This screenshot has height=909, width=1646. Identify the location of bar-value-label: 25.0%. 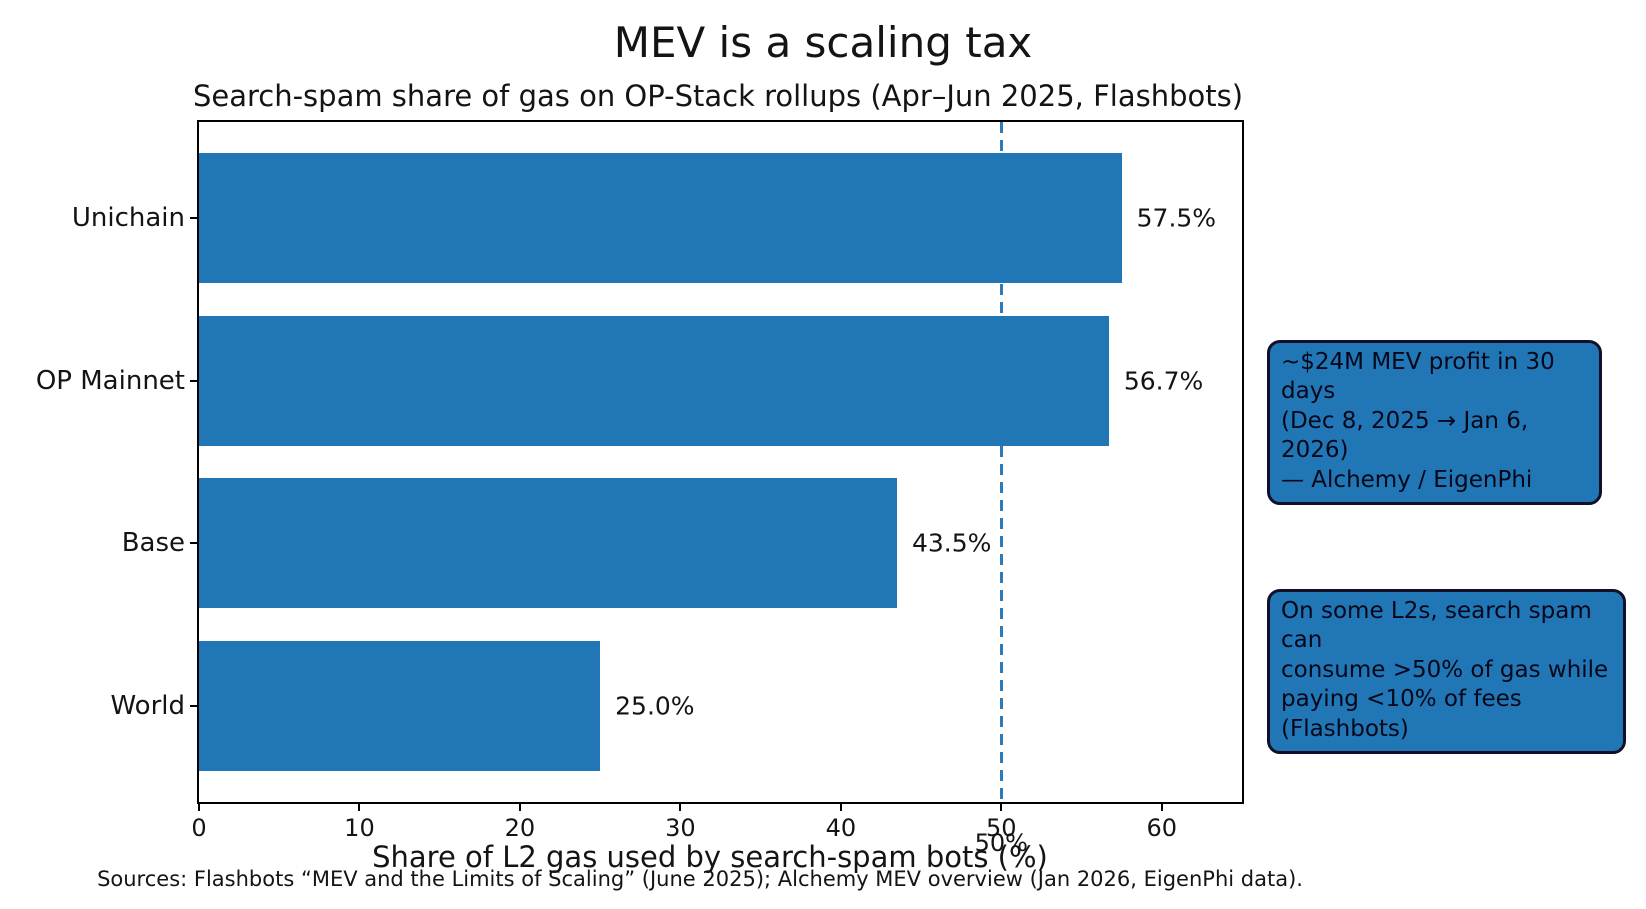
(655, 706).